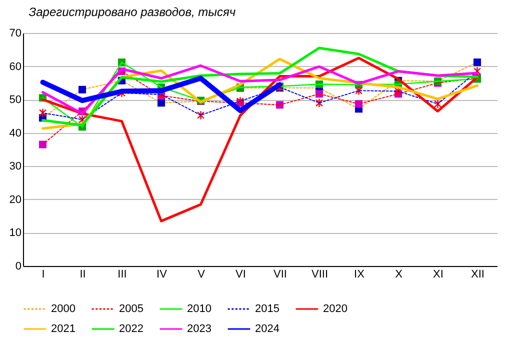 Image resolution: width=511 pixels, height=340 pixels. What do you see at coordinates (15, 34) in the screenshot?
I see `y-tick-label: 70` at bounding box center [15, 34].